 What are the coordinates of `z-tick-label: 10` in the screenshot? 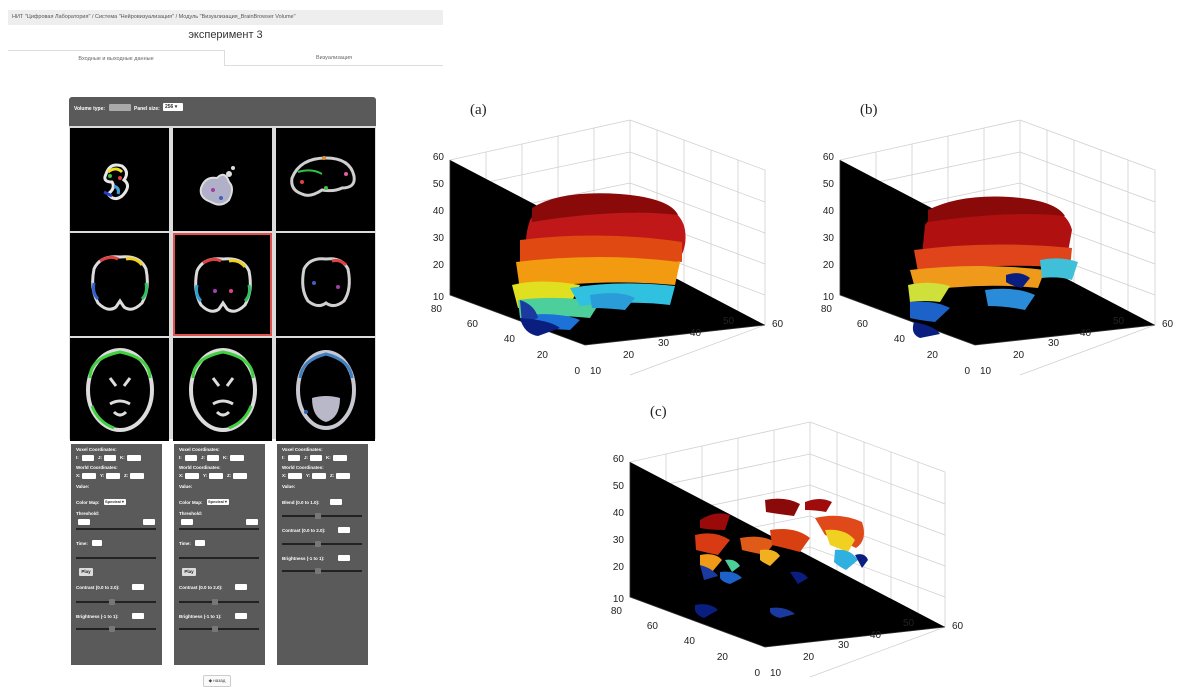 It's located at (829, 297).